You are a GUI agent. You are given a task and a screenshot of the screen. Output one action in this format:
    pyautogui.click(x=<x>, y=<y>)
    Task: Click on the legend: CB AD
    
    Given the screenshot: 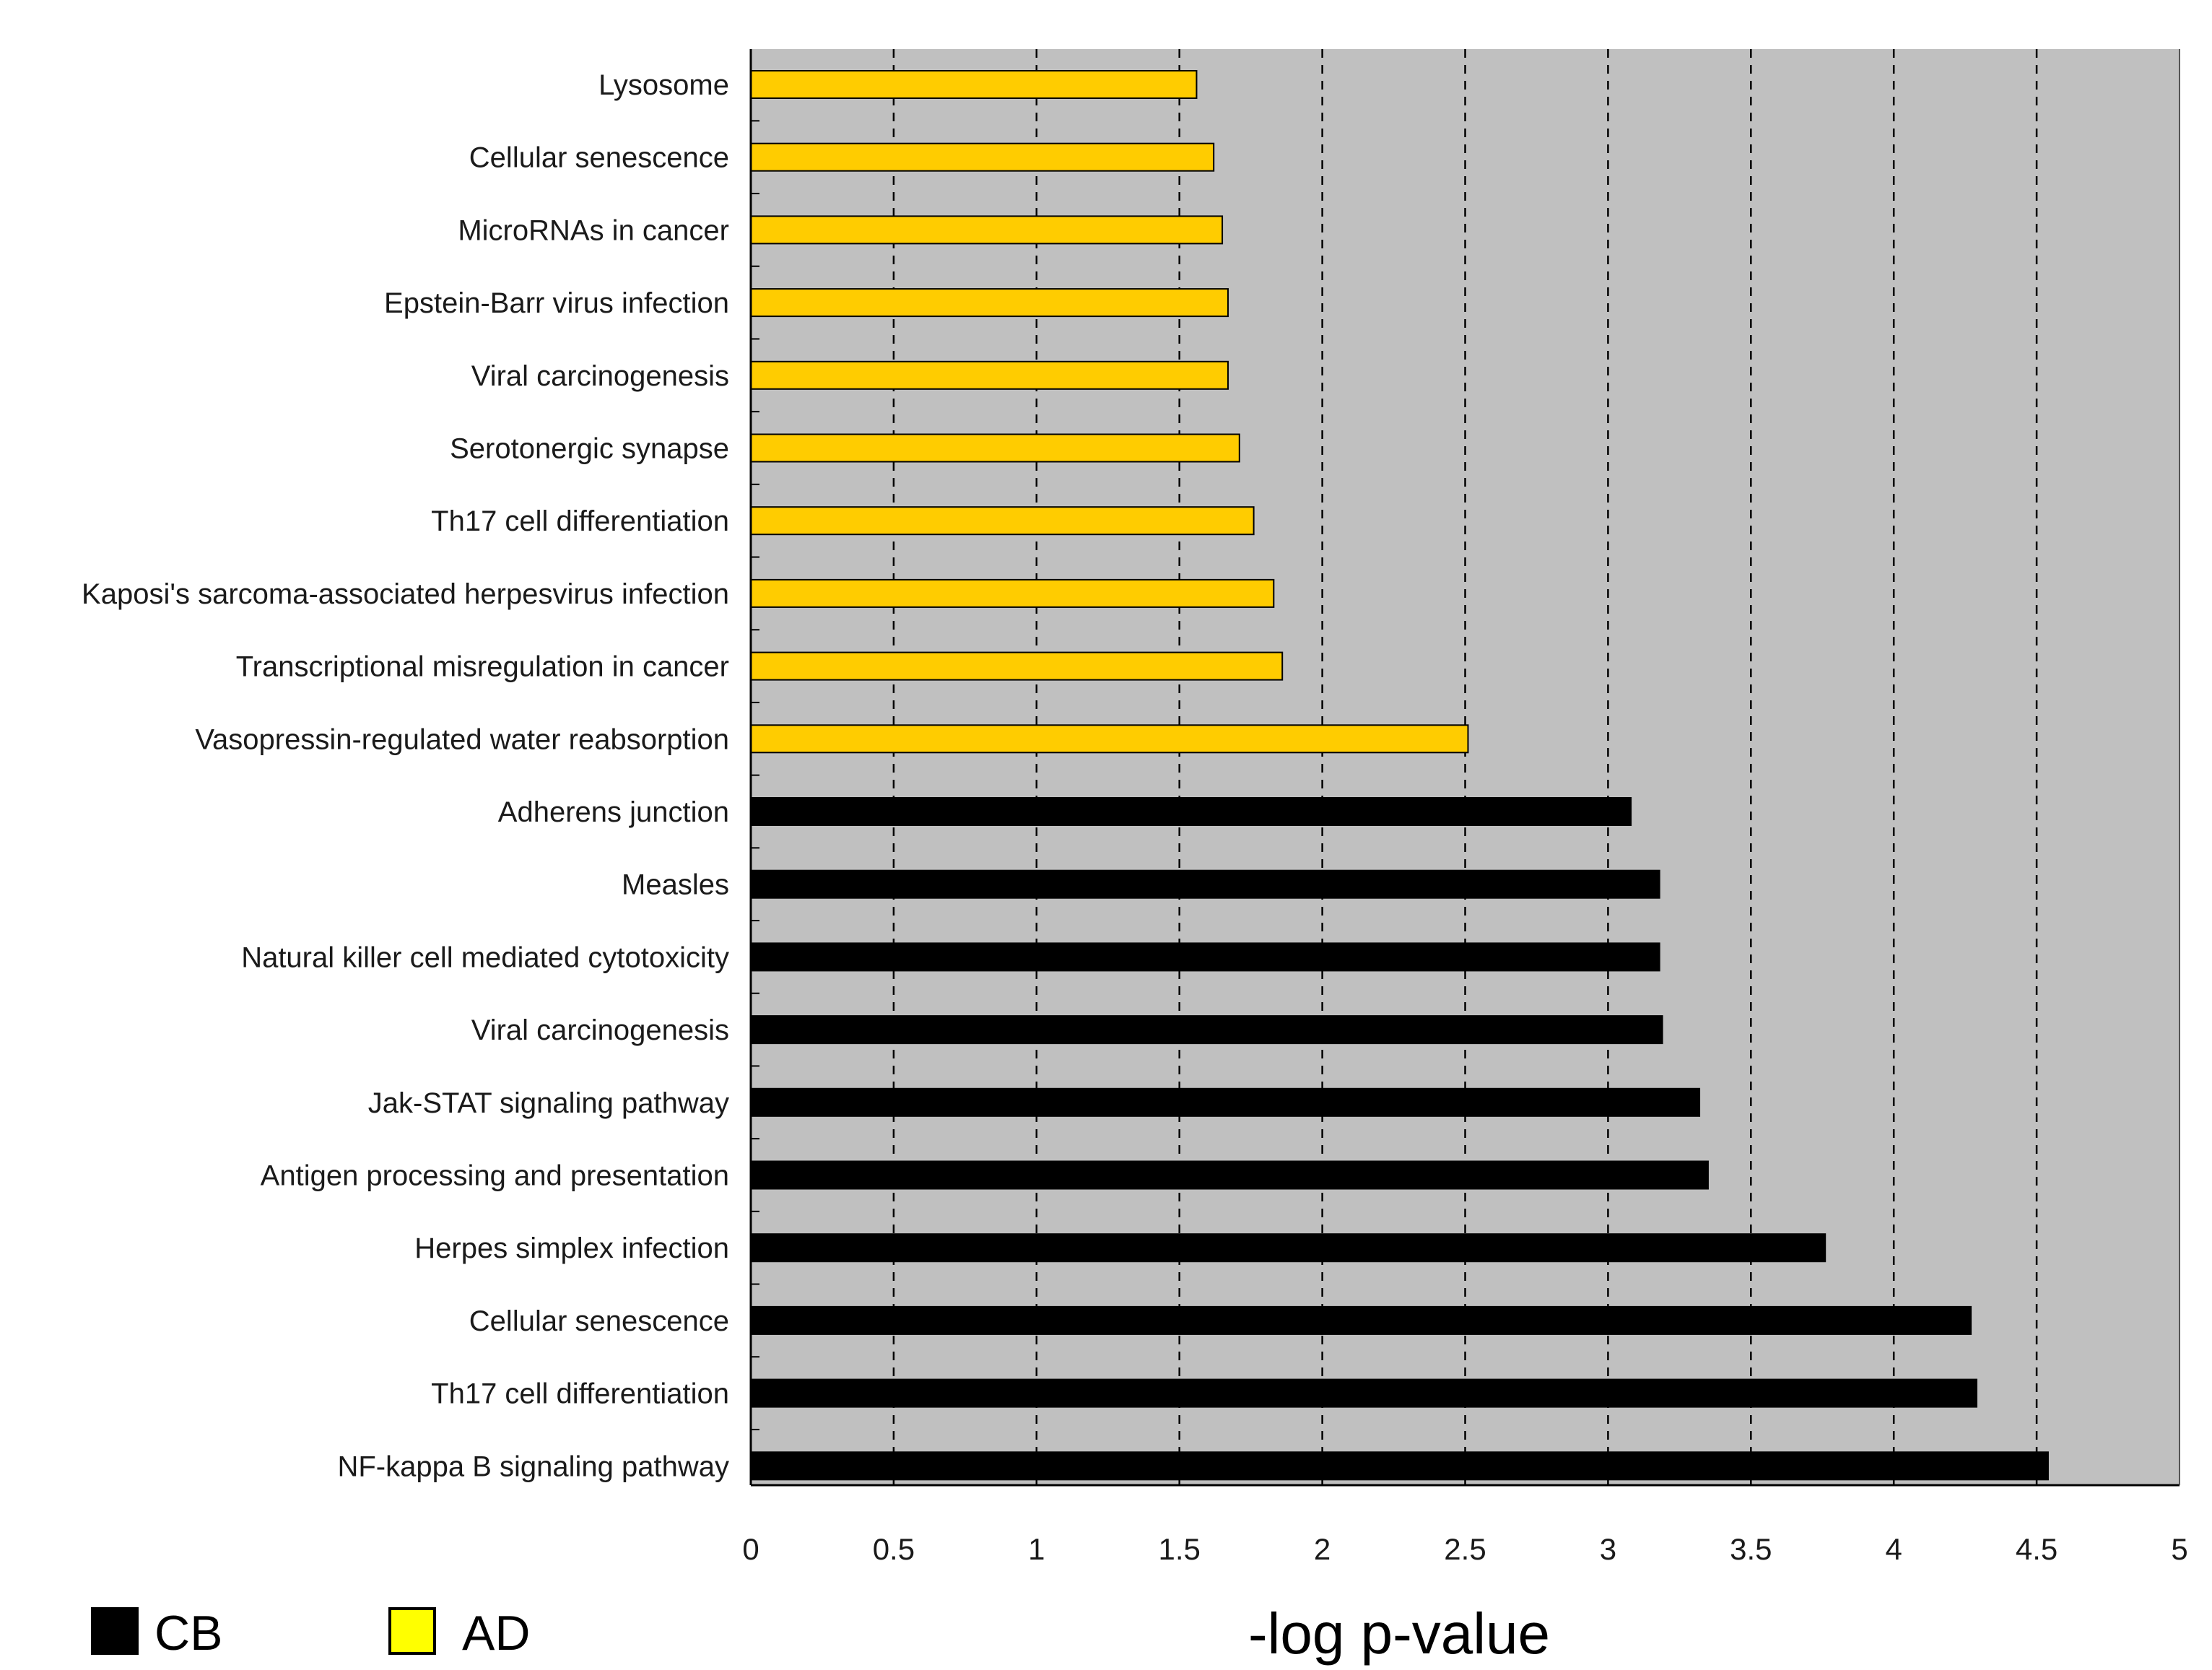 What is the action you would take?
    pyautogui.click(x=310, y=1633)
    